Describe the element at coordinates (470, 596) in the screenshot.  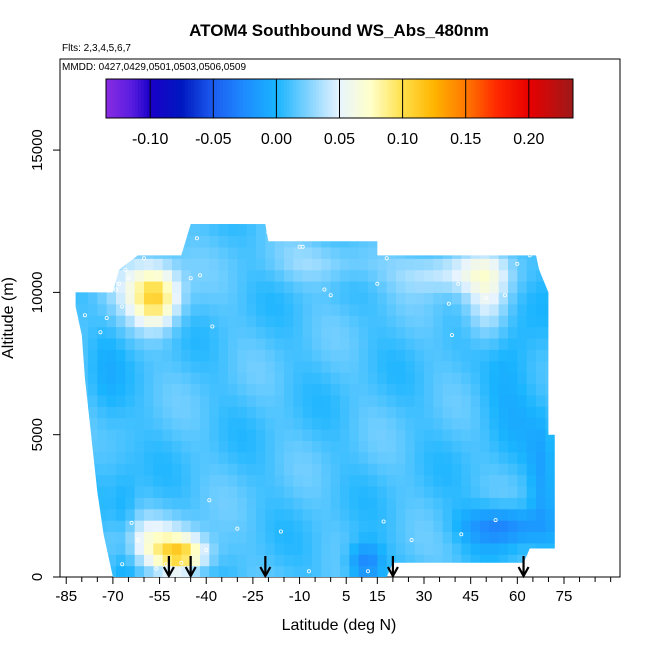
I see `x-tick-label: 45` at that location.